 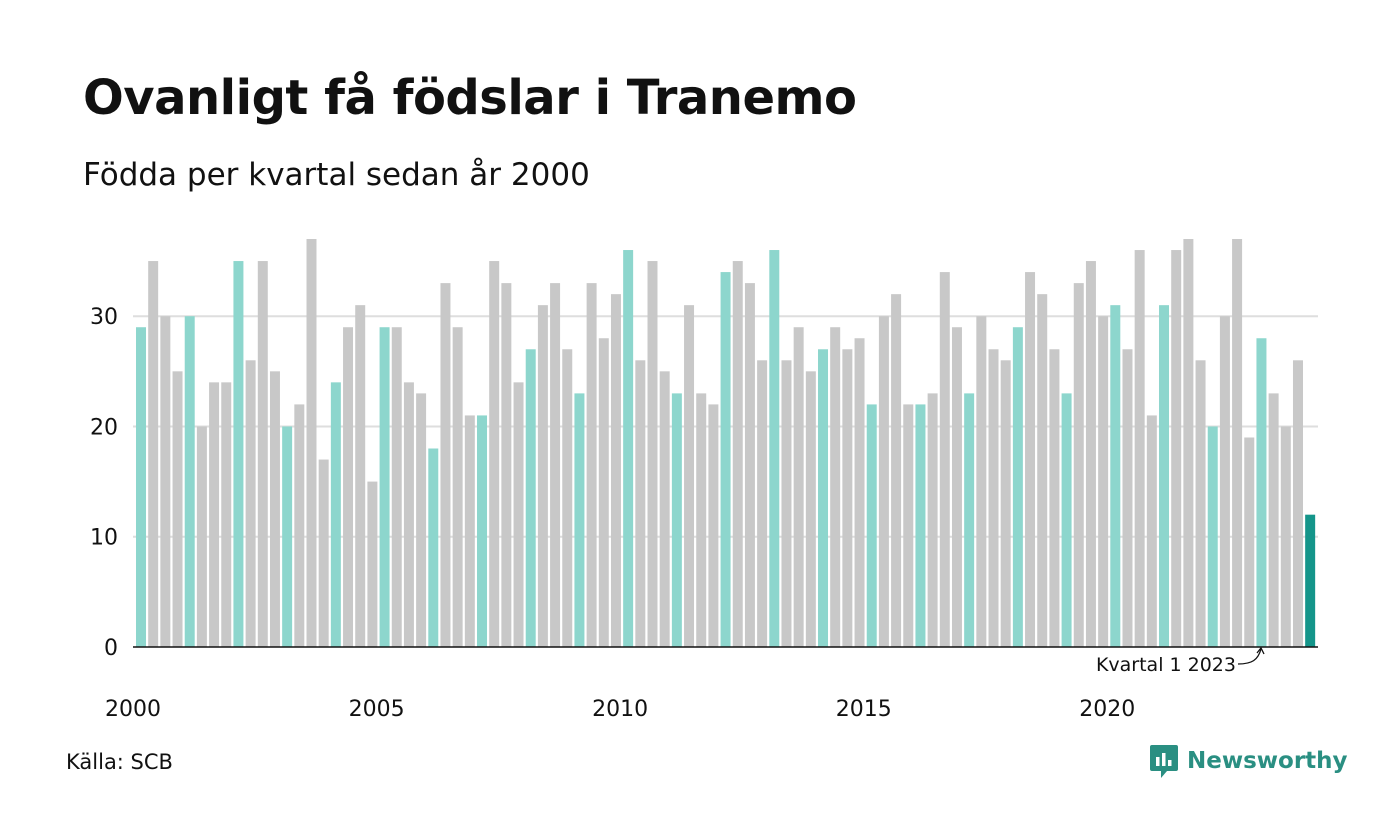 I want to click on newsworthy-logo: Newsworthy, so click(x=1248, y=761).